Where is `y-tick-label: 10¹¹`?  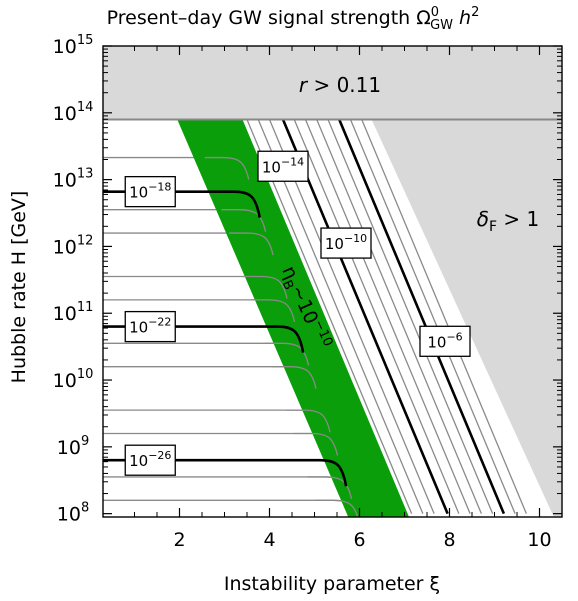 y-tick-label: 10¹¹ is located at coordinates (73, 312).